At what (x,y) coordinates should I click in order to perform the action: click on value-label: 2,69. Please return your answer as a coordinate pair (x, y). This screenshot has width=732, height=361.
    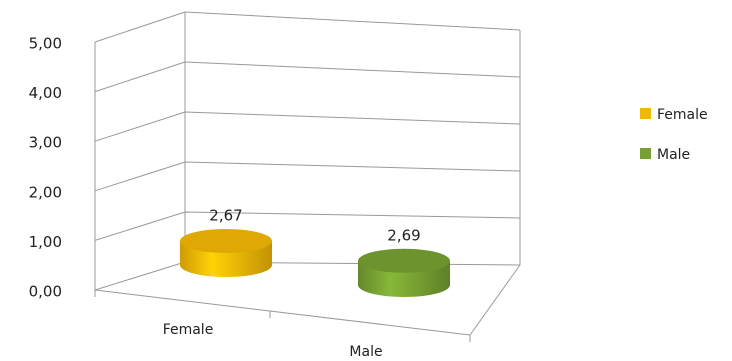
    Looking at the image, I should click on (403, 235).